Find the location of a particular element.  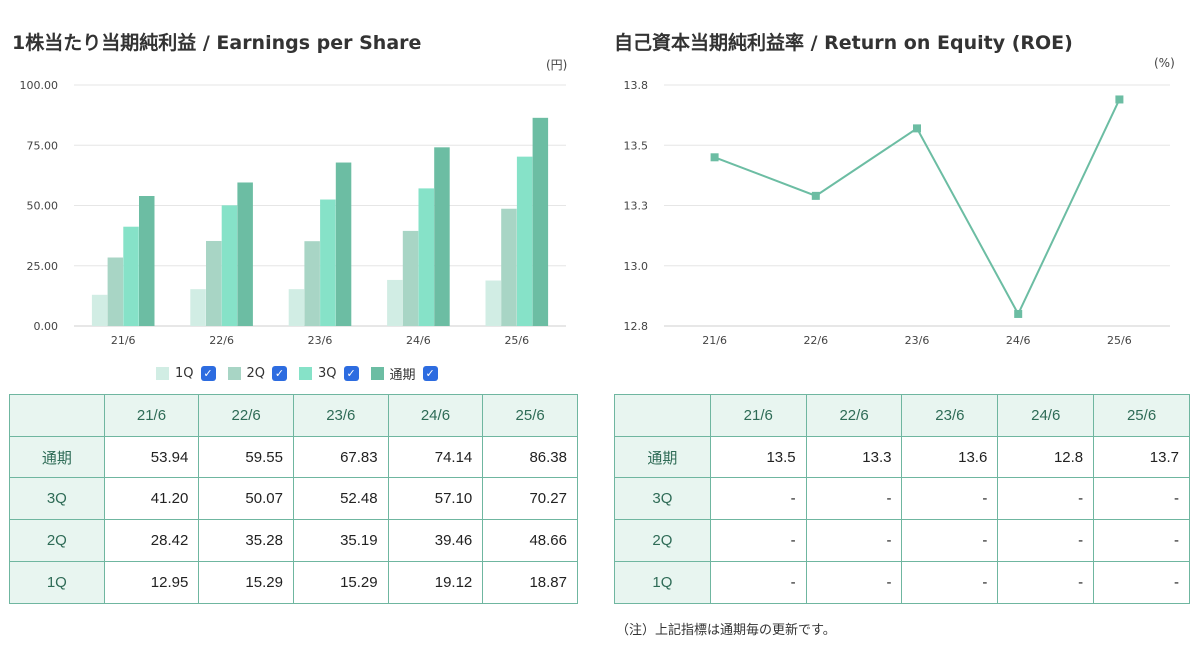

table-corner-cell is located at coordinates (662, 415).